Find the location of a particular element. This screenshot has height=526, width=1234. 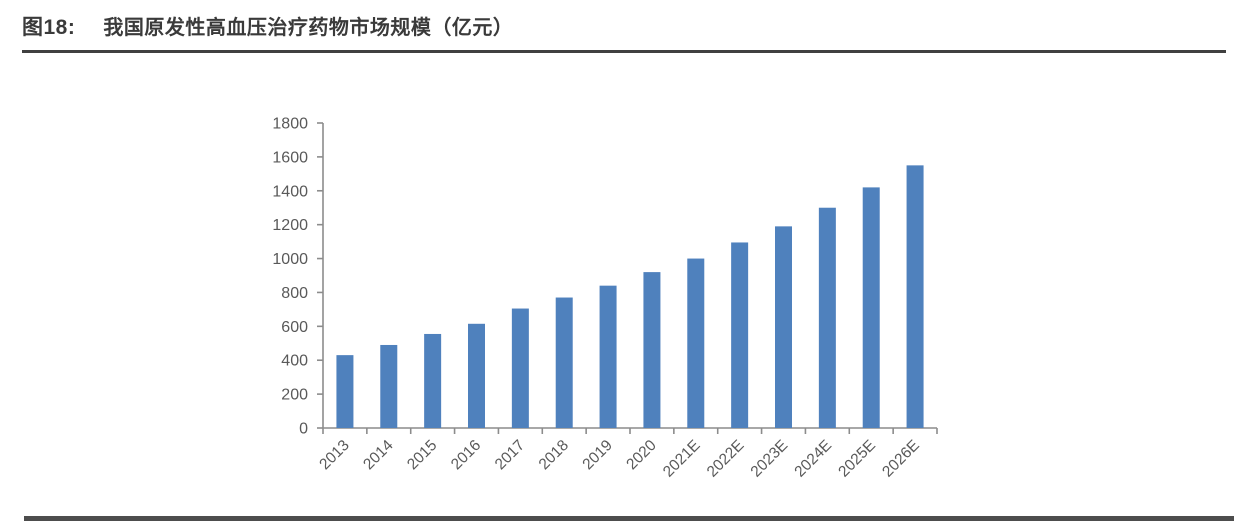

bar-2023E is located at coordinates (783, 327).